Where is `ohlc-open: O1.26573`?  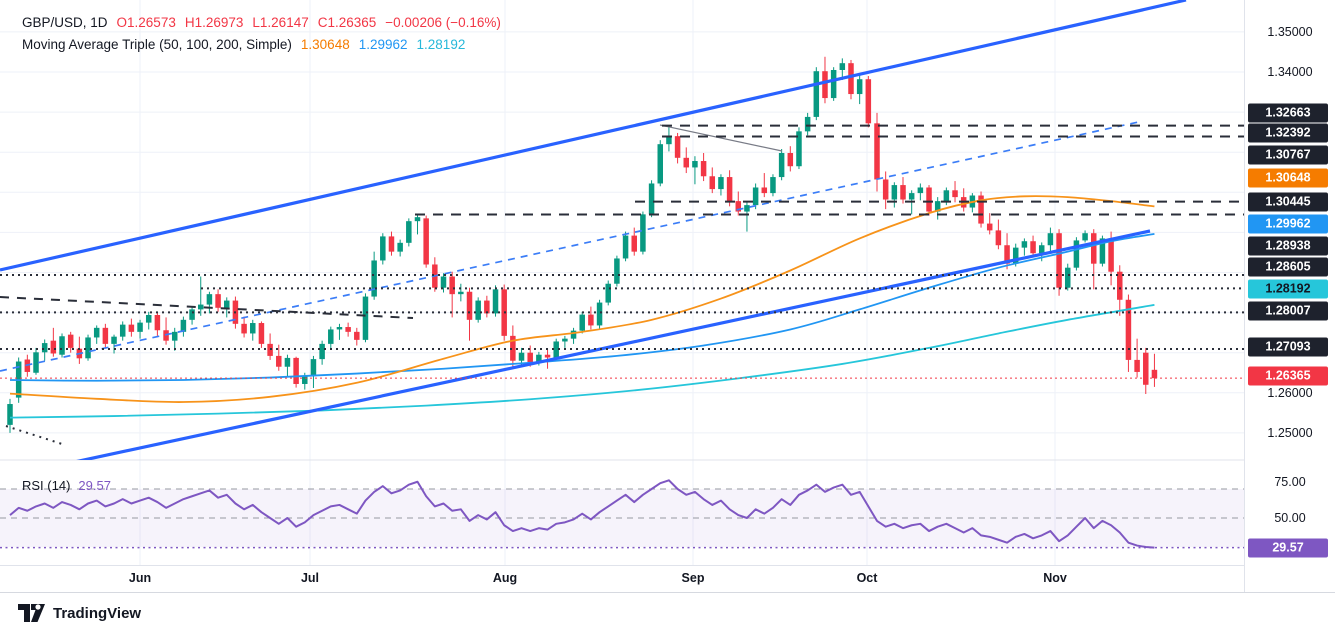 ohlc-open: O1.26573 is located at coordinates (146, 22).